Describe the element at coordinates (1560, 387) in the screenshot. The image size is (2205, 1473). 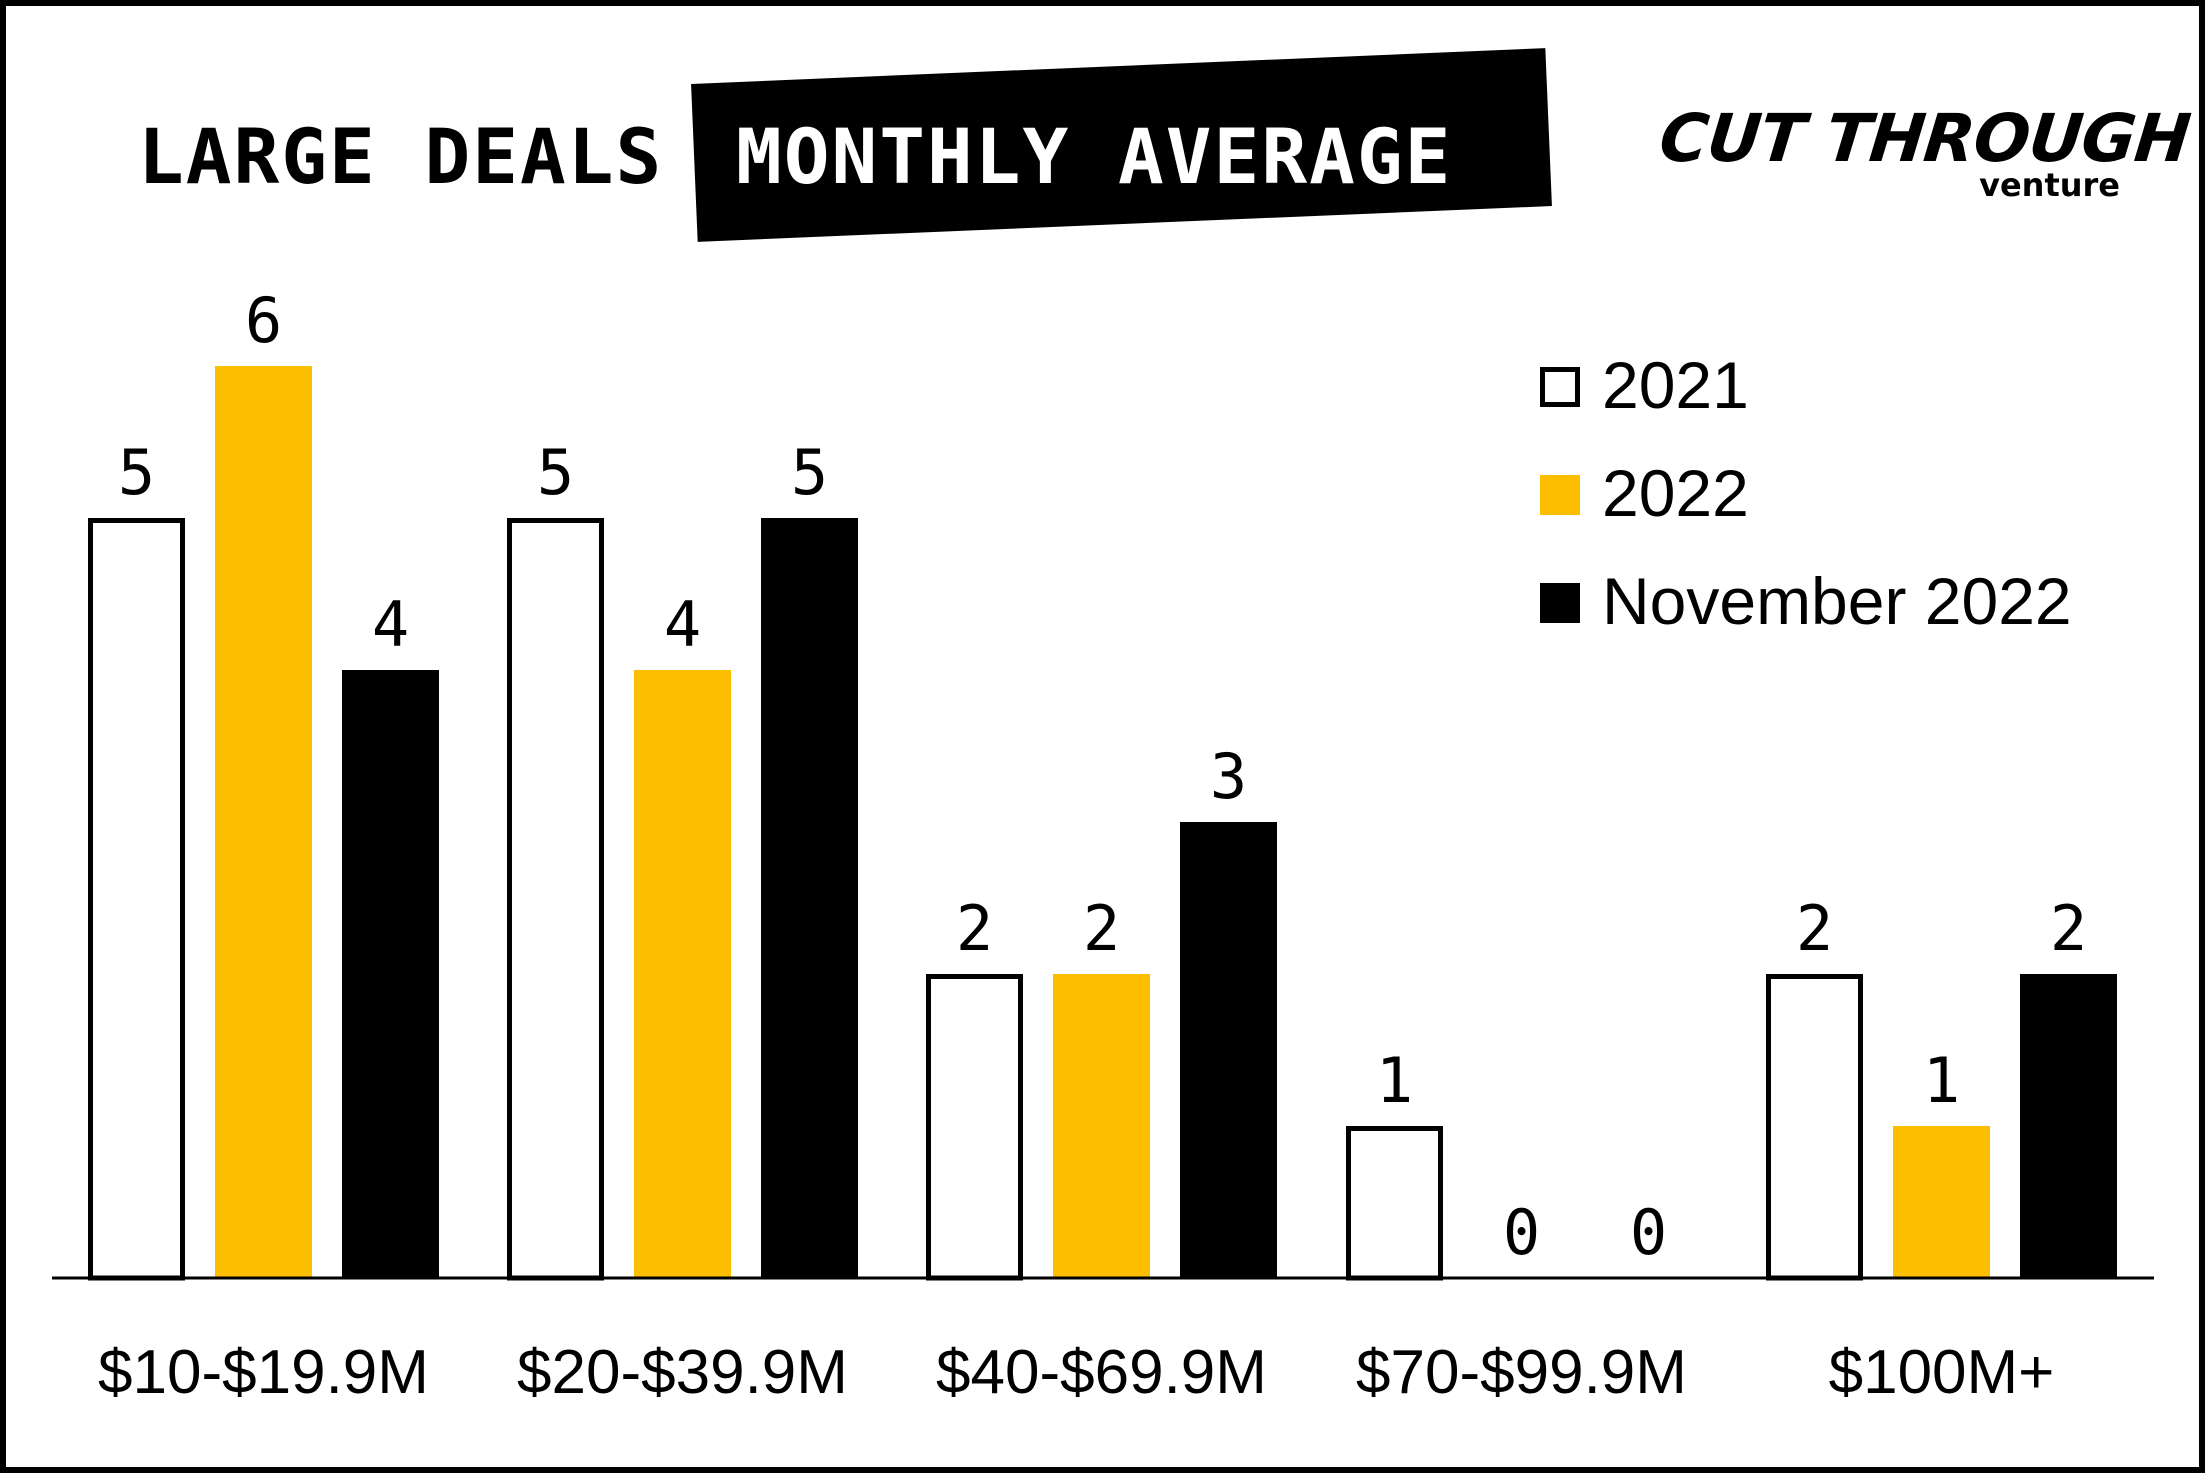
I see `legend-swatch-2021` at that location.